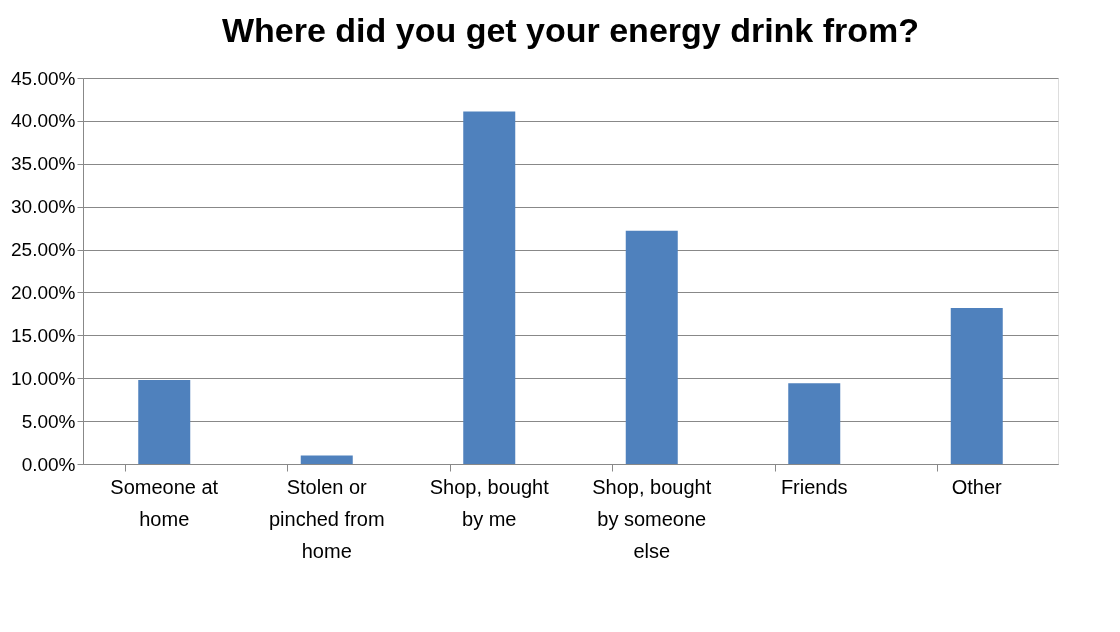  Describe the element at coordinates (164, 502) in the screenshot. I see `x-tick-label: Someone at home` at that location.